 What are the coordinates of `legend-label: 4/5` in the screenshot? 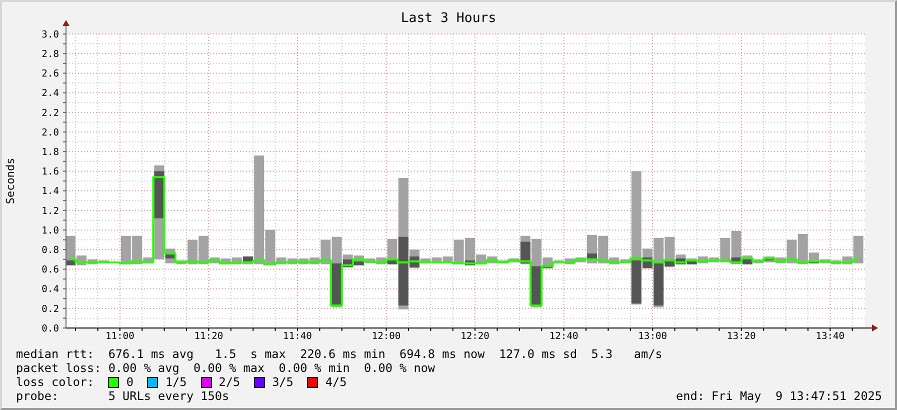 It's located at (336, 382).